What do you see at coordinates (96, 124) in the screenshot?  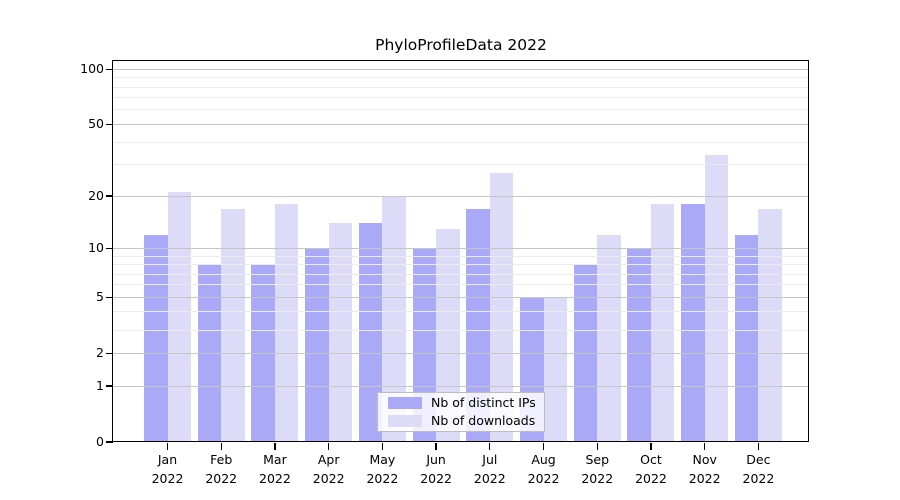 I see `y-tick-label: 50` at bounding box center [96, 124].